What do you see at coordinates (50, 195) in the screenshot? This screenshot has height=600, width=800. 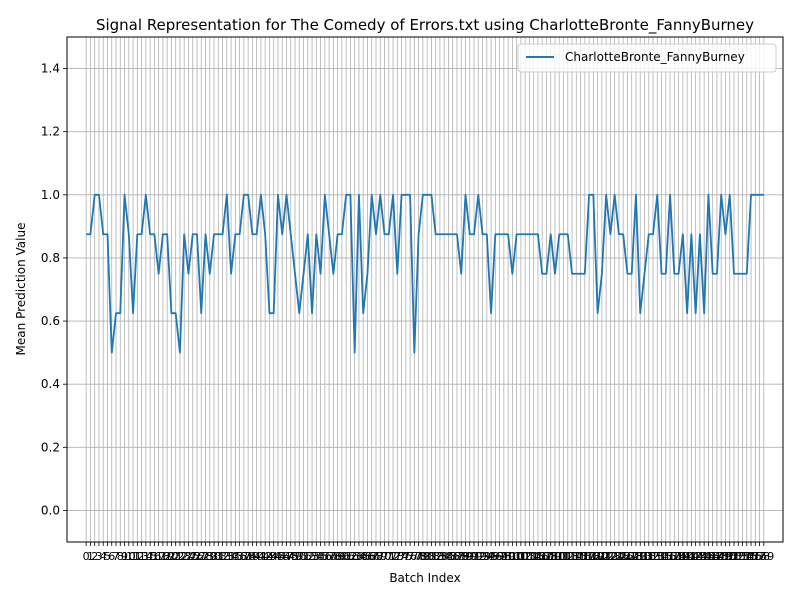 I see `y-tick-label: 1.0` at bounding box center [50, 195].